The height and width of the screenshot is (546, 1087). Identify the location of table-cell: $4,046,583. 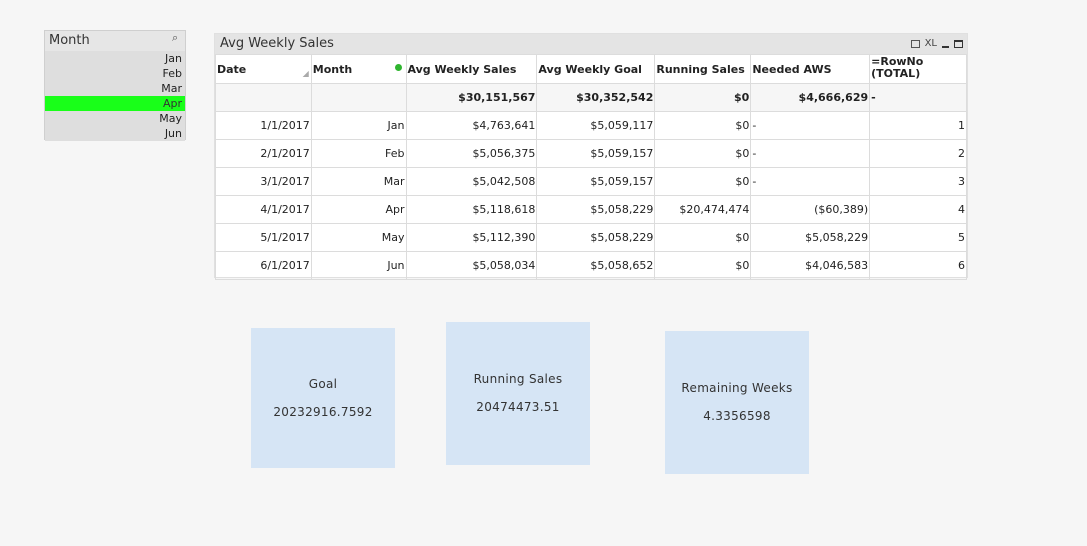
(810, 265).